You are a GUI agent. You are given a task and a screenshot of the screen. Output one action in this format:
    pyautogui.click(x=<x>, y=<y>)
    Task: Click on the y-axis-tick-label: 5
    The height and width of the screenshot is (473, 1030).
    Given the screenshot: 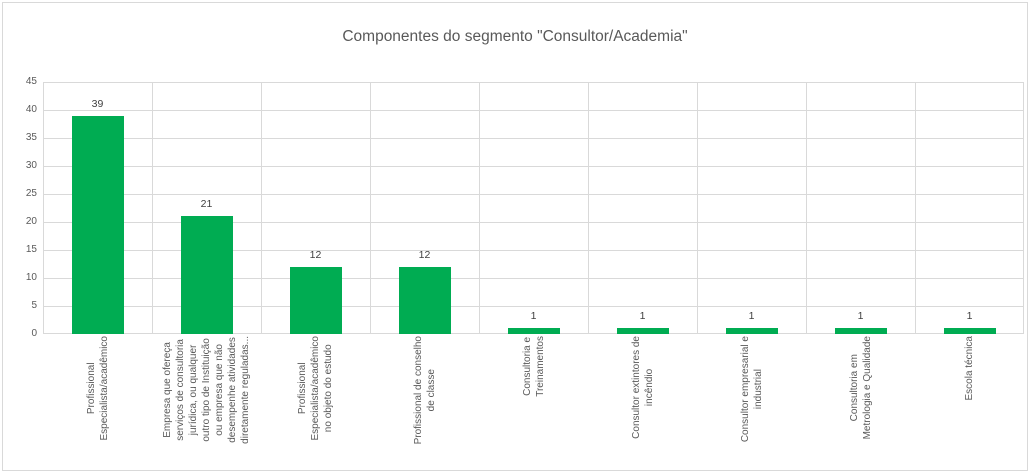 What is the action you would take?
    pyautogui.click(x=34, y=305)
    